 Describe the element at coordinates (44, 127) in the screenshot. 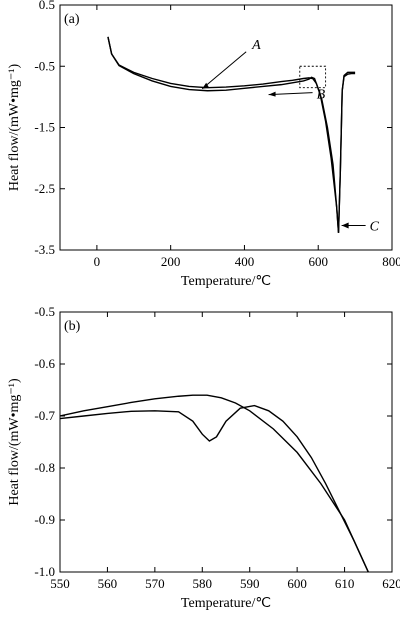

I see `panel-a-y-tick-label: -1.5` at that location.